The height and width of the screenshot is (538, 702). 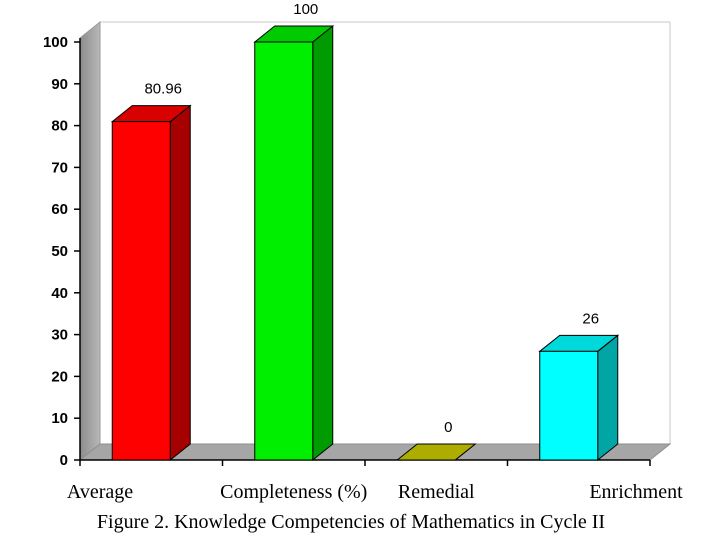 I want to click on category-label: Remedial, so click(x=436, y=492).